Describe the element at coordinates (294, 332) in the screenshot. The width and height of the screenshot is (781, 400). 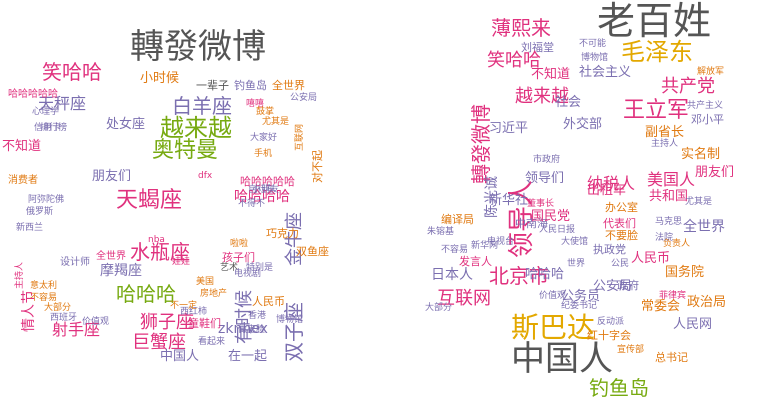
I see `cloud-word: 双子座` at that location.